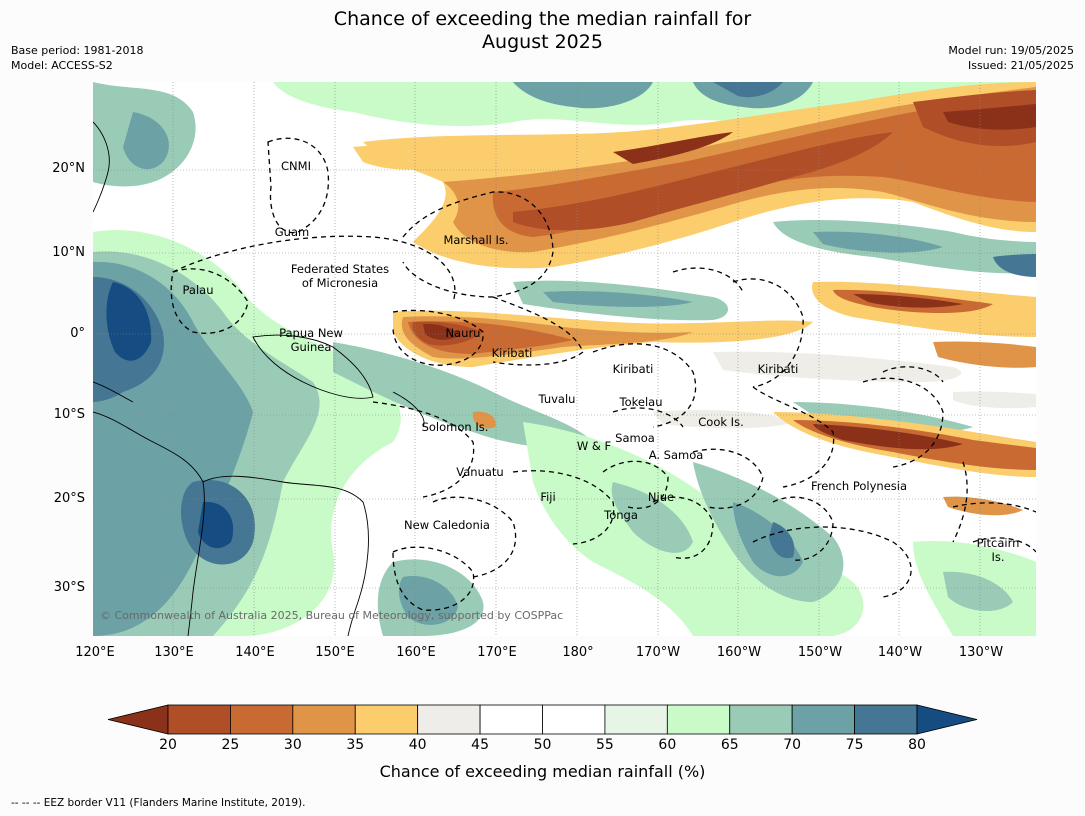  Describe the element at coordinates (355, 745) in the screenshot. I see `colorbar-tick-label: 35` at that location.